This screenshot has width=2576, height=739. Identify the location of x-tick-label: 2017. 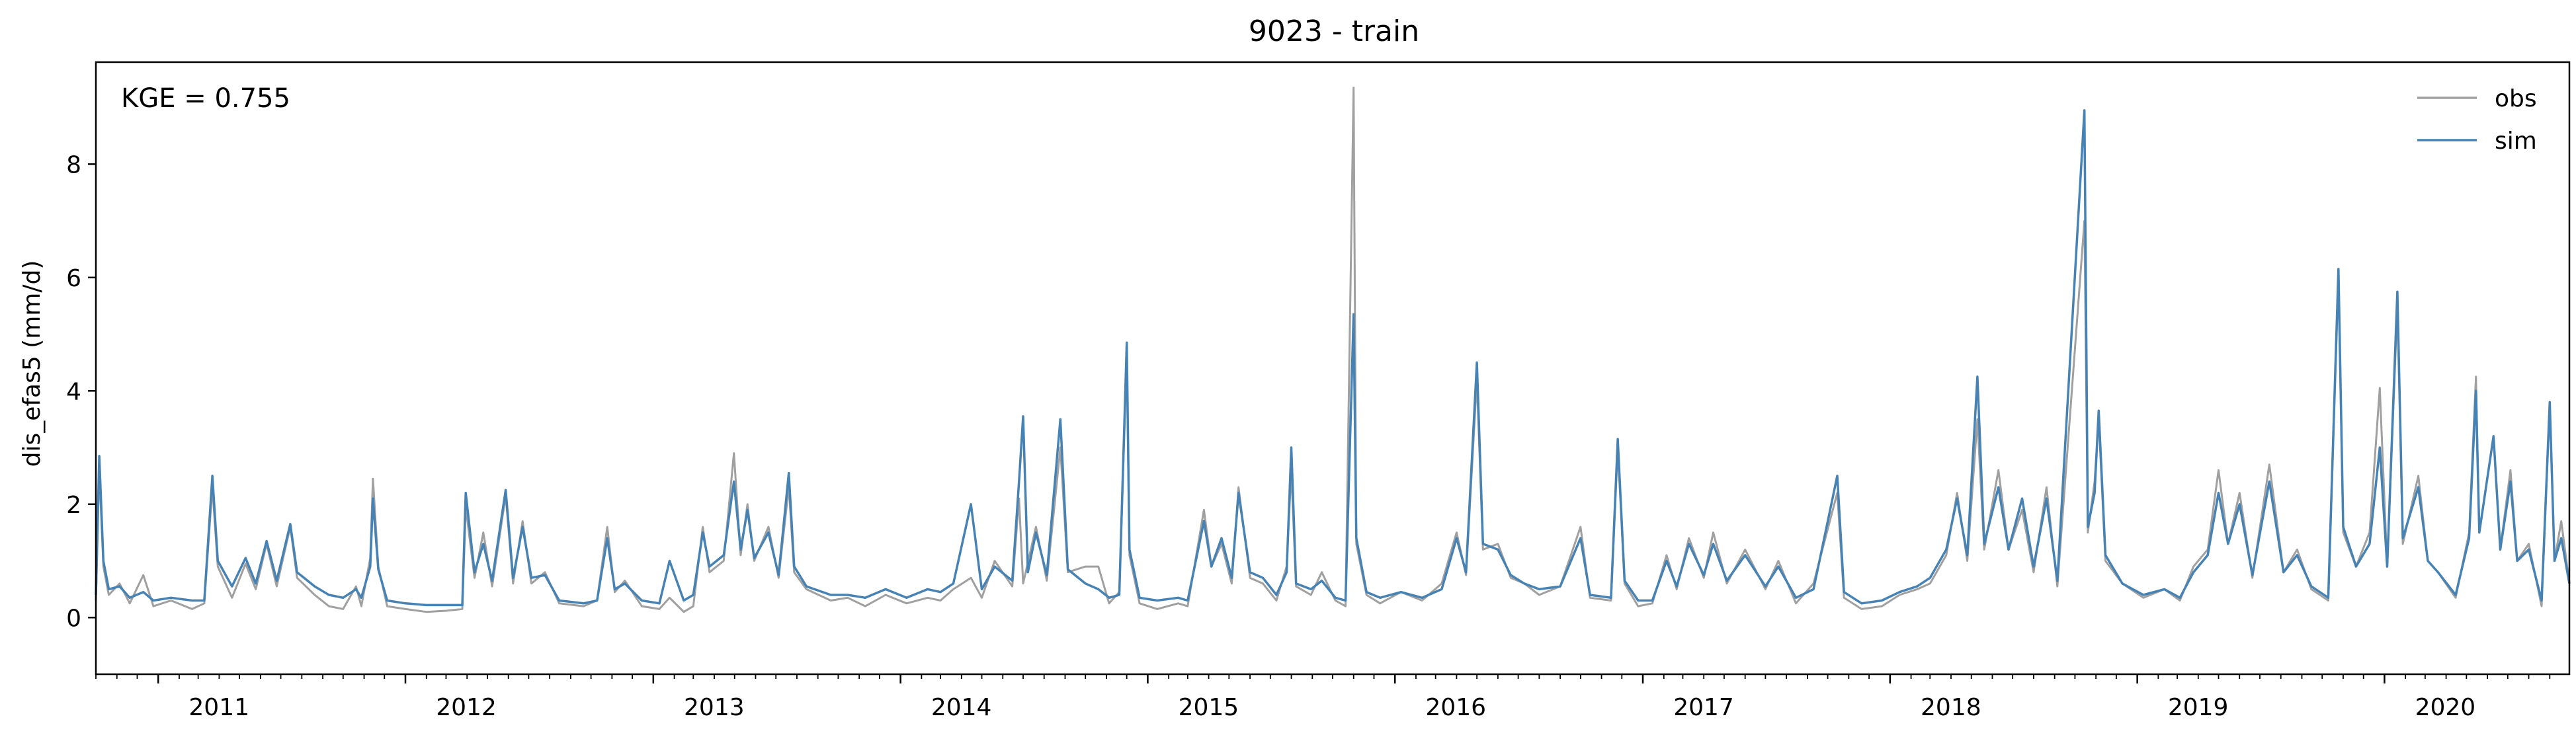
(1703, 707).